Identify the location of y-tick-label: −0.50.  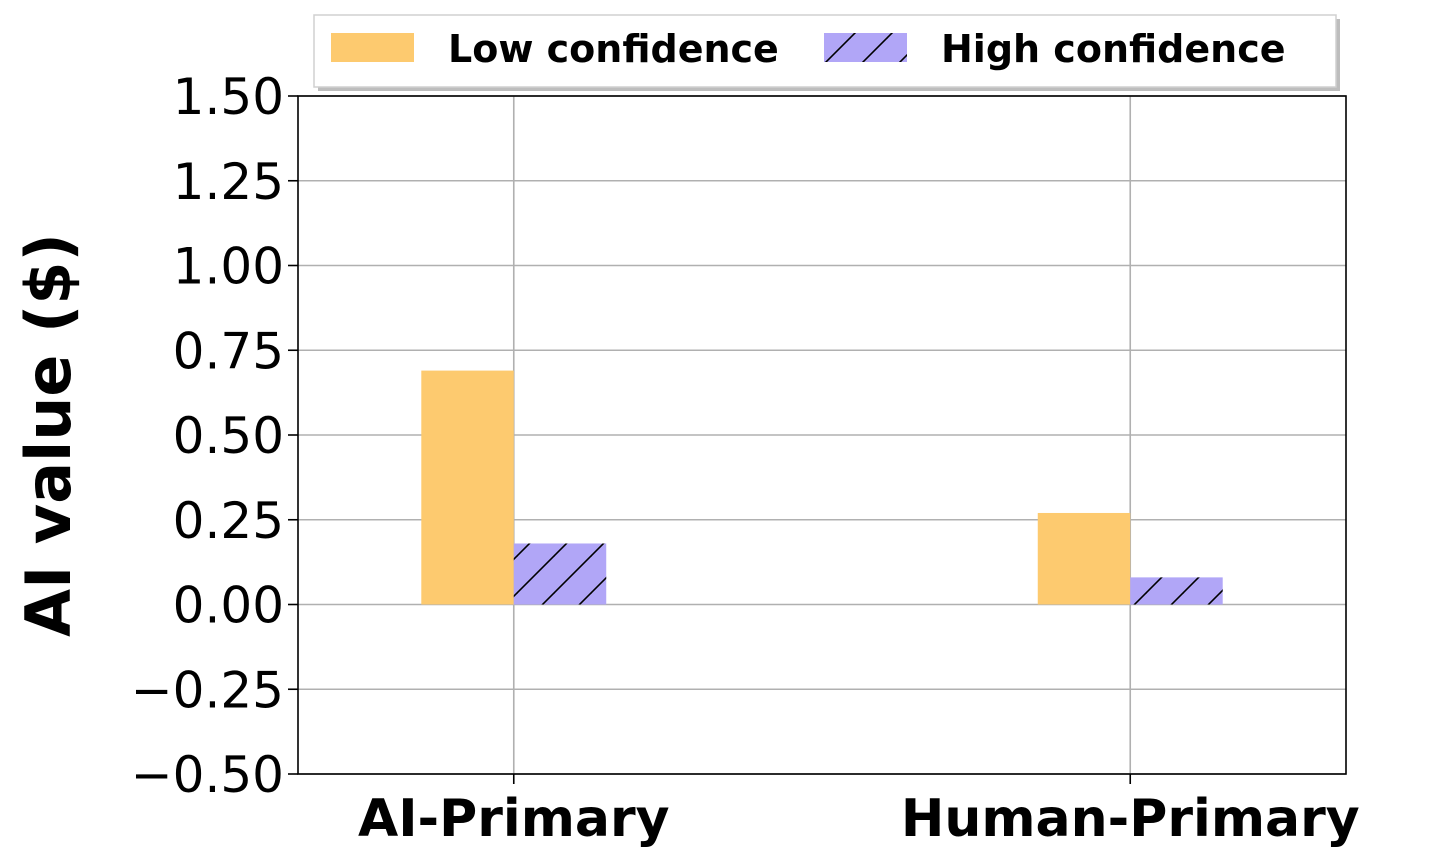
(207, 775).